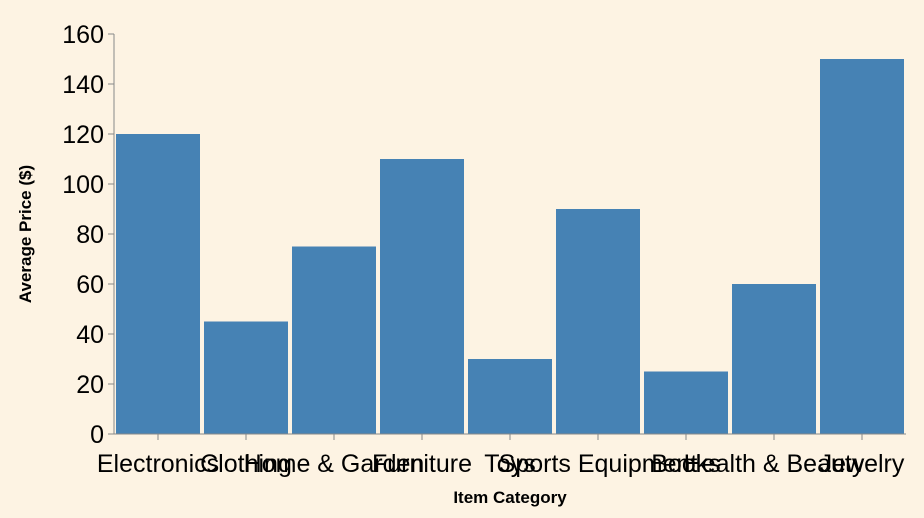  I want to click on x-tick-label: Furniture, so click(422, 464).